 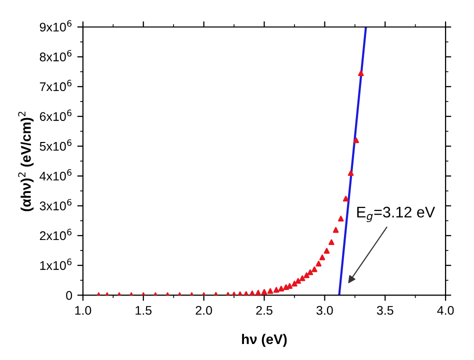 What do you see at coordinates (56, 175) in the screenshot?
I see `y-tick-label: 4x10$^{6}$` at bounding box center [56, 175].